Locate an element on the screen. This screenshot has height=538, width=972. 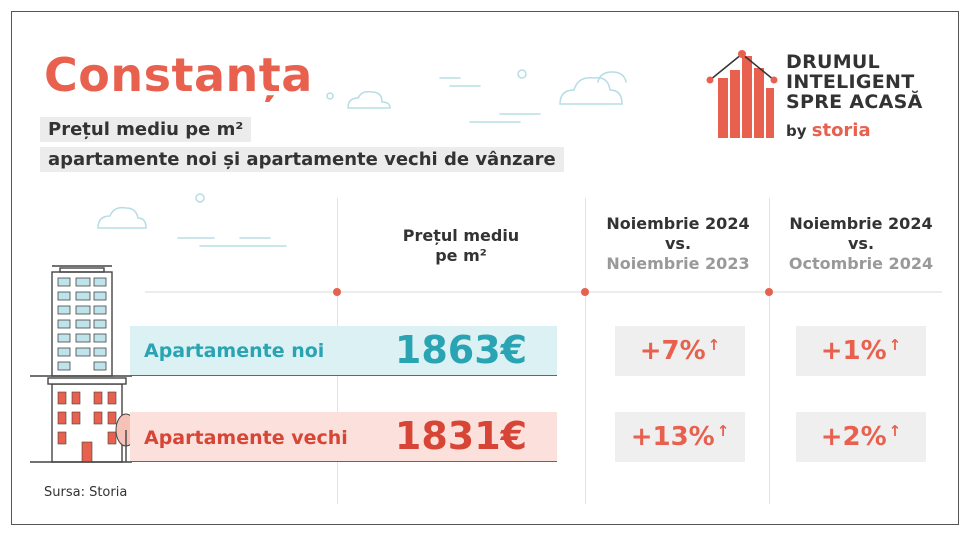
mom-change-vechi: +2% ↑ is located at coordinates (861, 437).